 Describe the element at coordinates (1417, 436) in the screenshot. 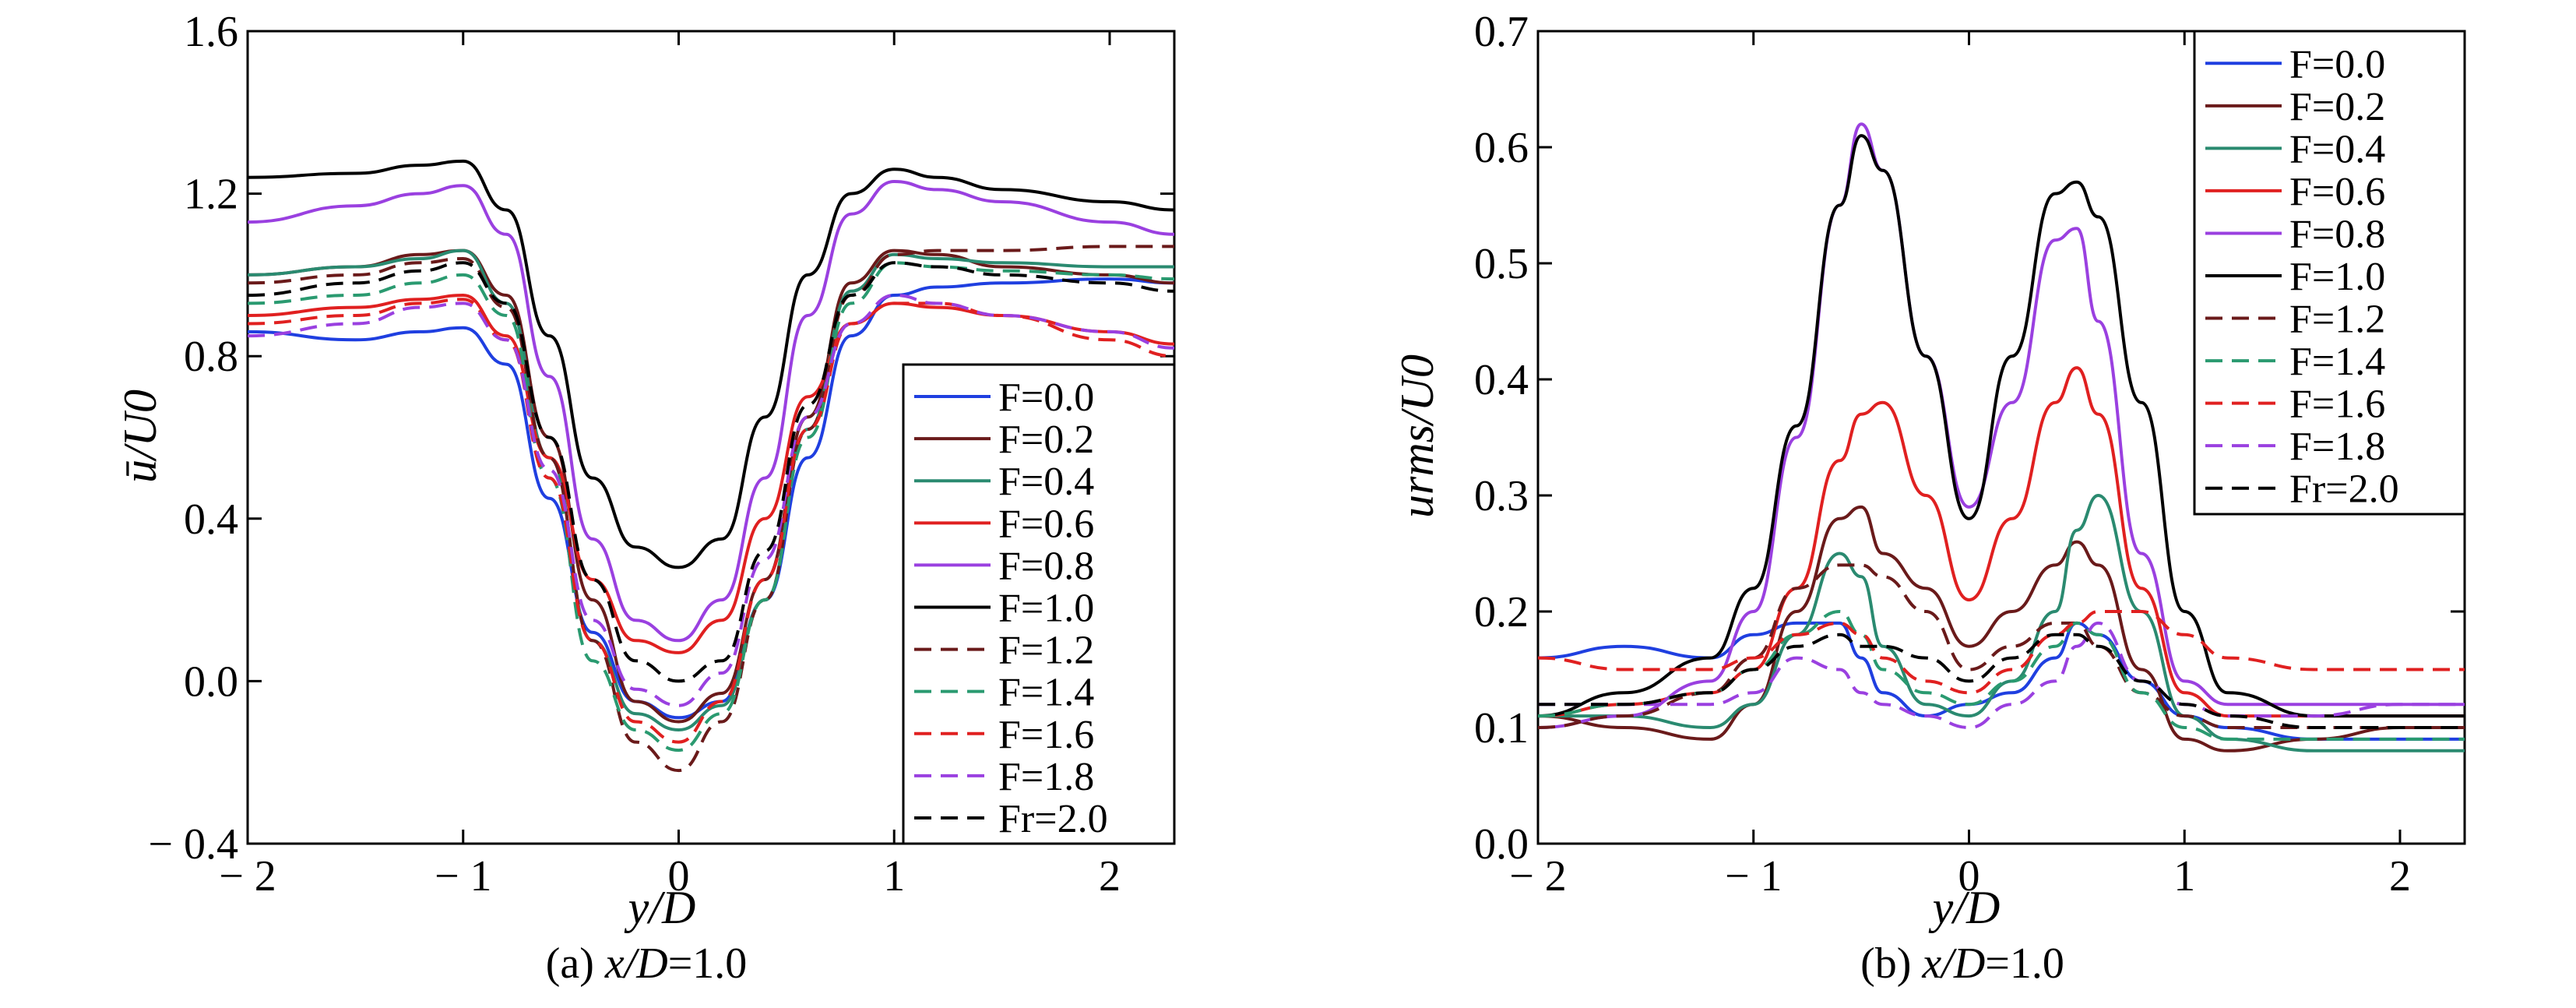

I see `plot-b-ylabel: urms/U0` at that location.